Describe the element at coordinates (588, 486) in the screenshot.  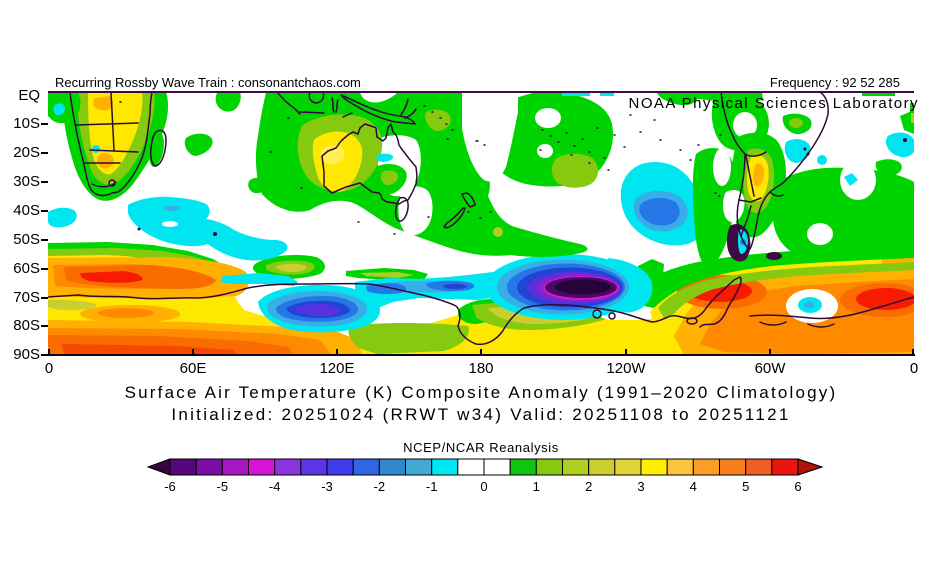
I see `svg-text: 2` at that location.